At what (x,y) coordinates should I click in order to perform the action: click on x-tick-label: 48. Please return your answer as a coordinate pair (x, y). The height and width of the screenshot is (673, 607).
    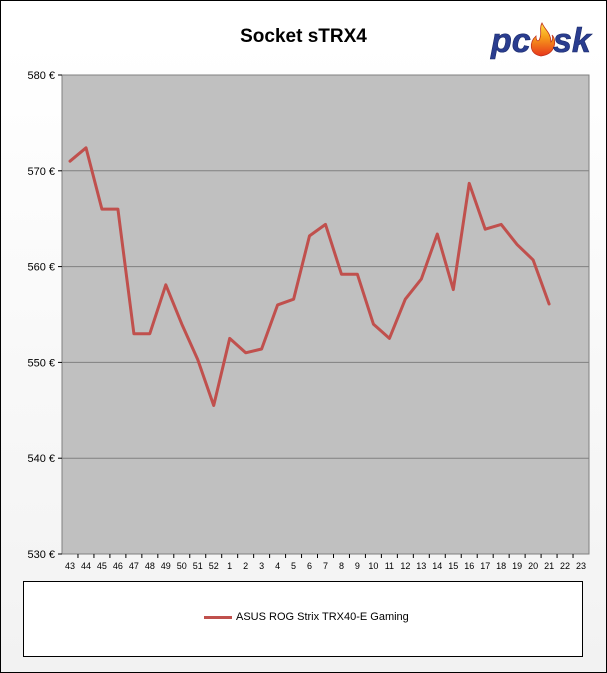
    Looking at the image, I should click on (150, 566).